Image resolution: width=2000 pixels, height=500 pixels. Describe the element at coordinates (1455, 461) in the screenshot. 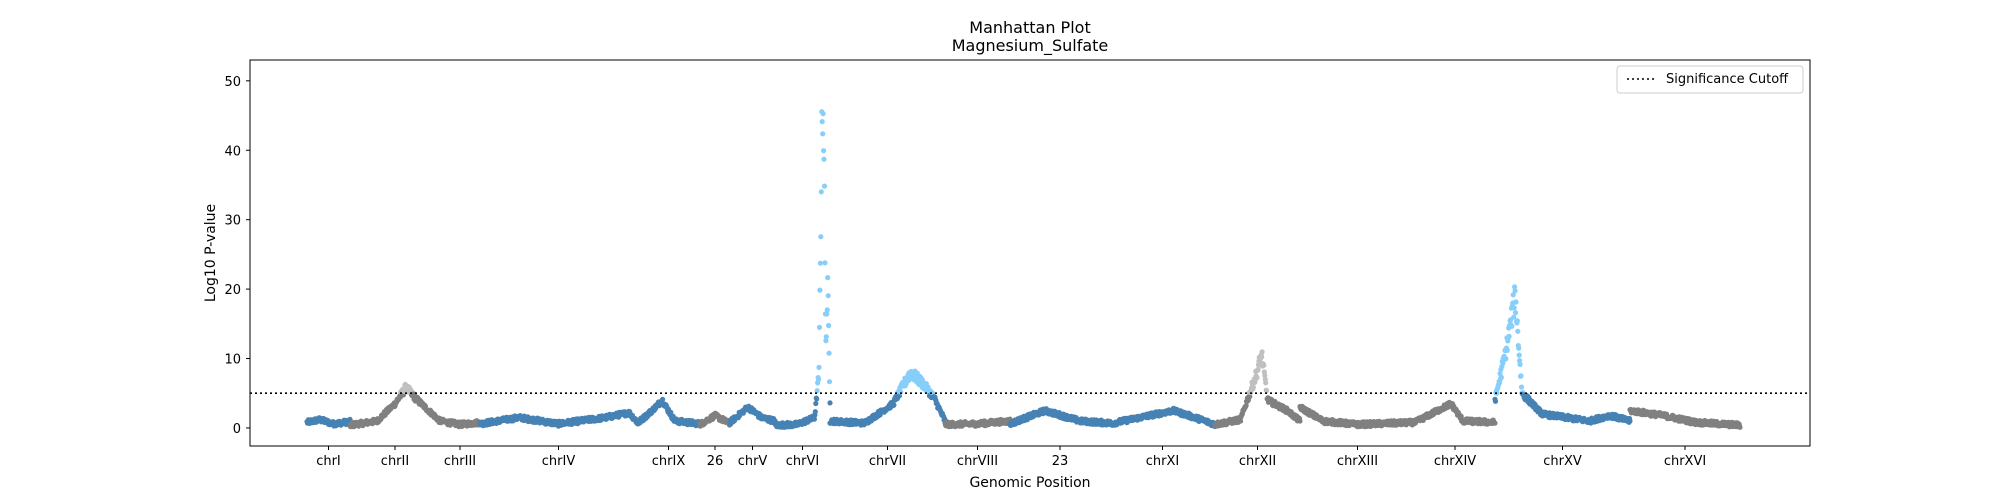

I see `x-tick-label: chrXIV` at that location.